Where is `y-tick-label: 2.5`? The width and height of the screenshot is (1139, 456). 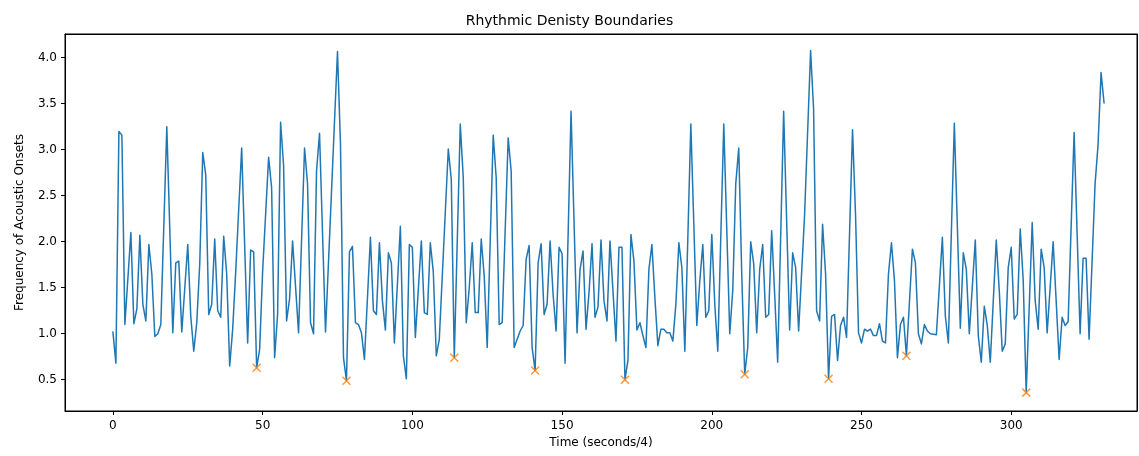 y-tick-label: 2.5 is located at coordinates (47, 194).